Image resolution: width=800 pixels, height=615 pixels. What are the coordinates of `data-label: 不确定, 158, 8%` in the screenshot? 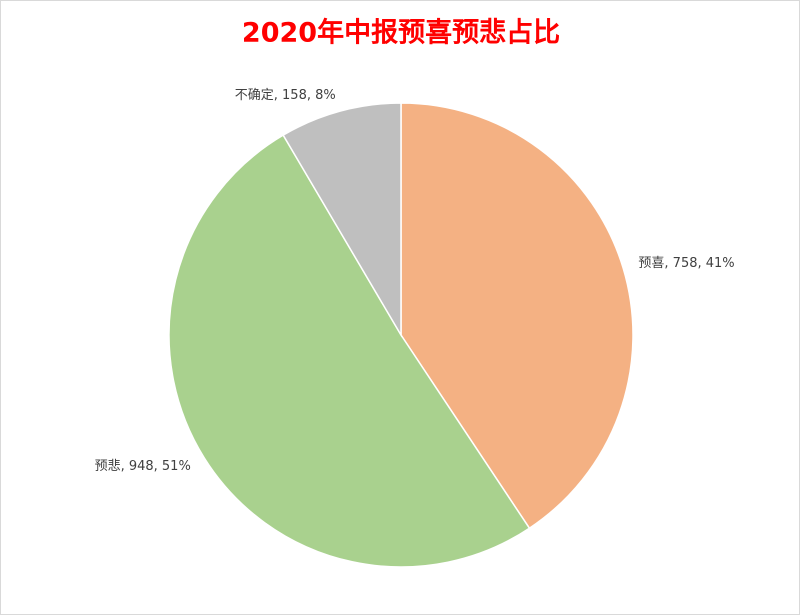 It's located at (285, 95).